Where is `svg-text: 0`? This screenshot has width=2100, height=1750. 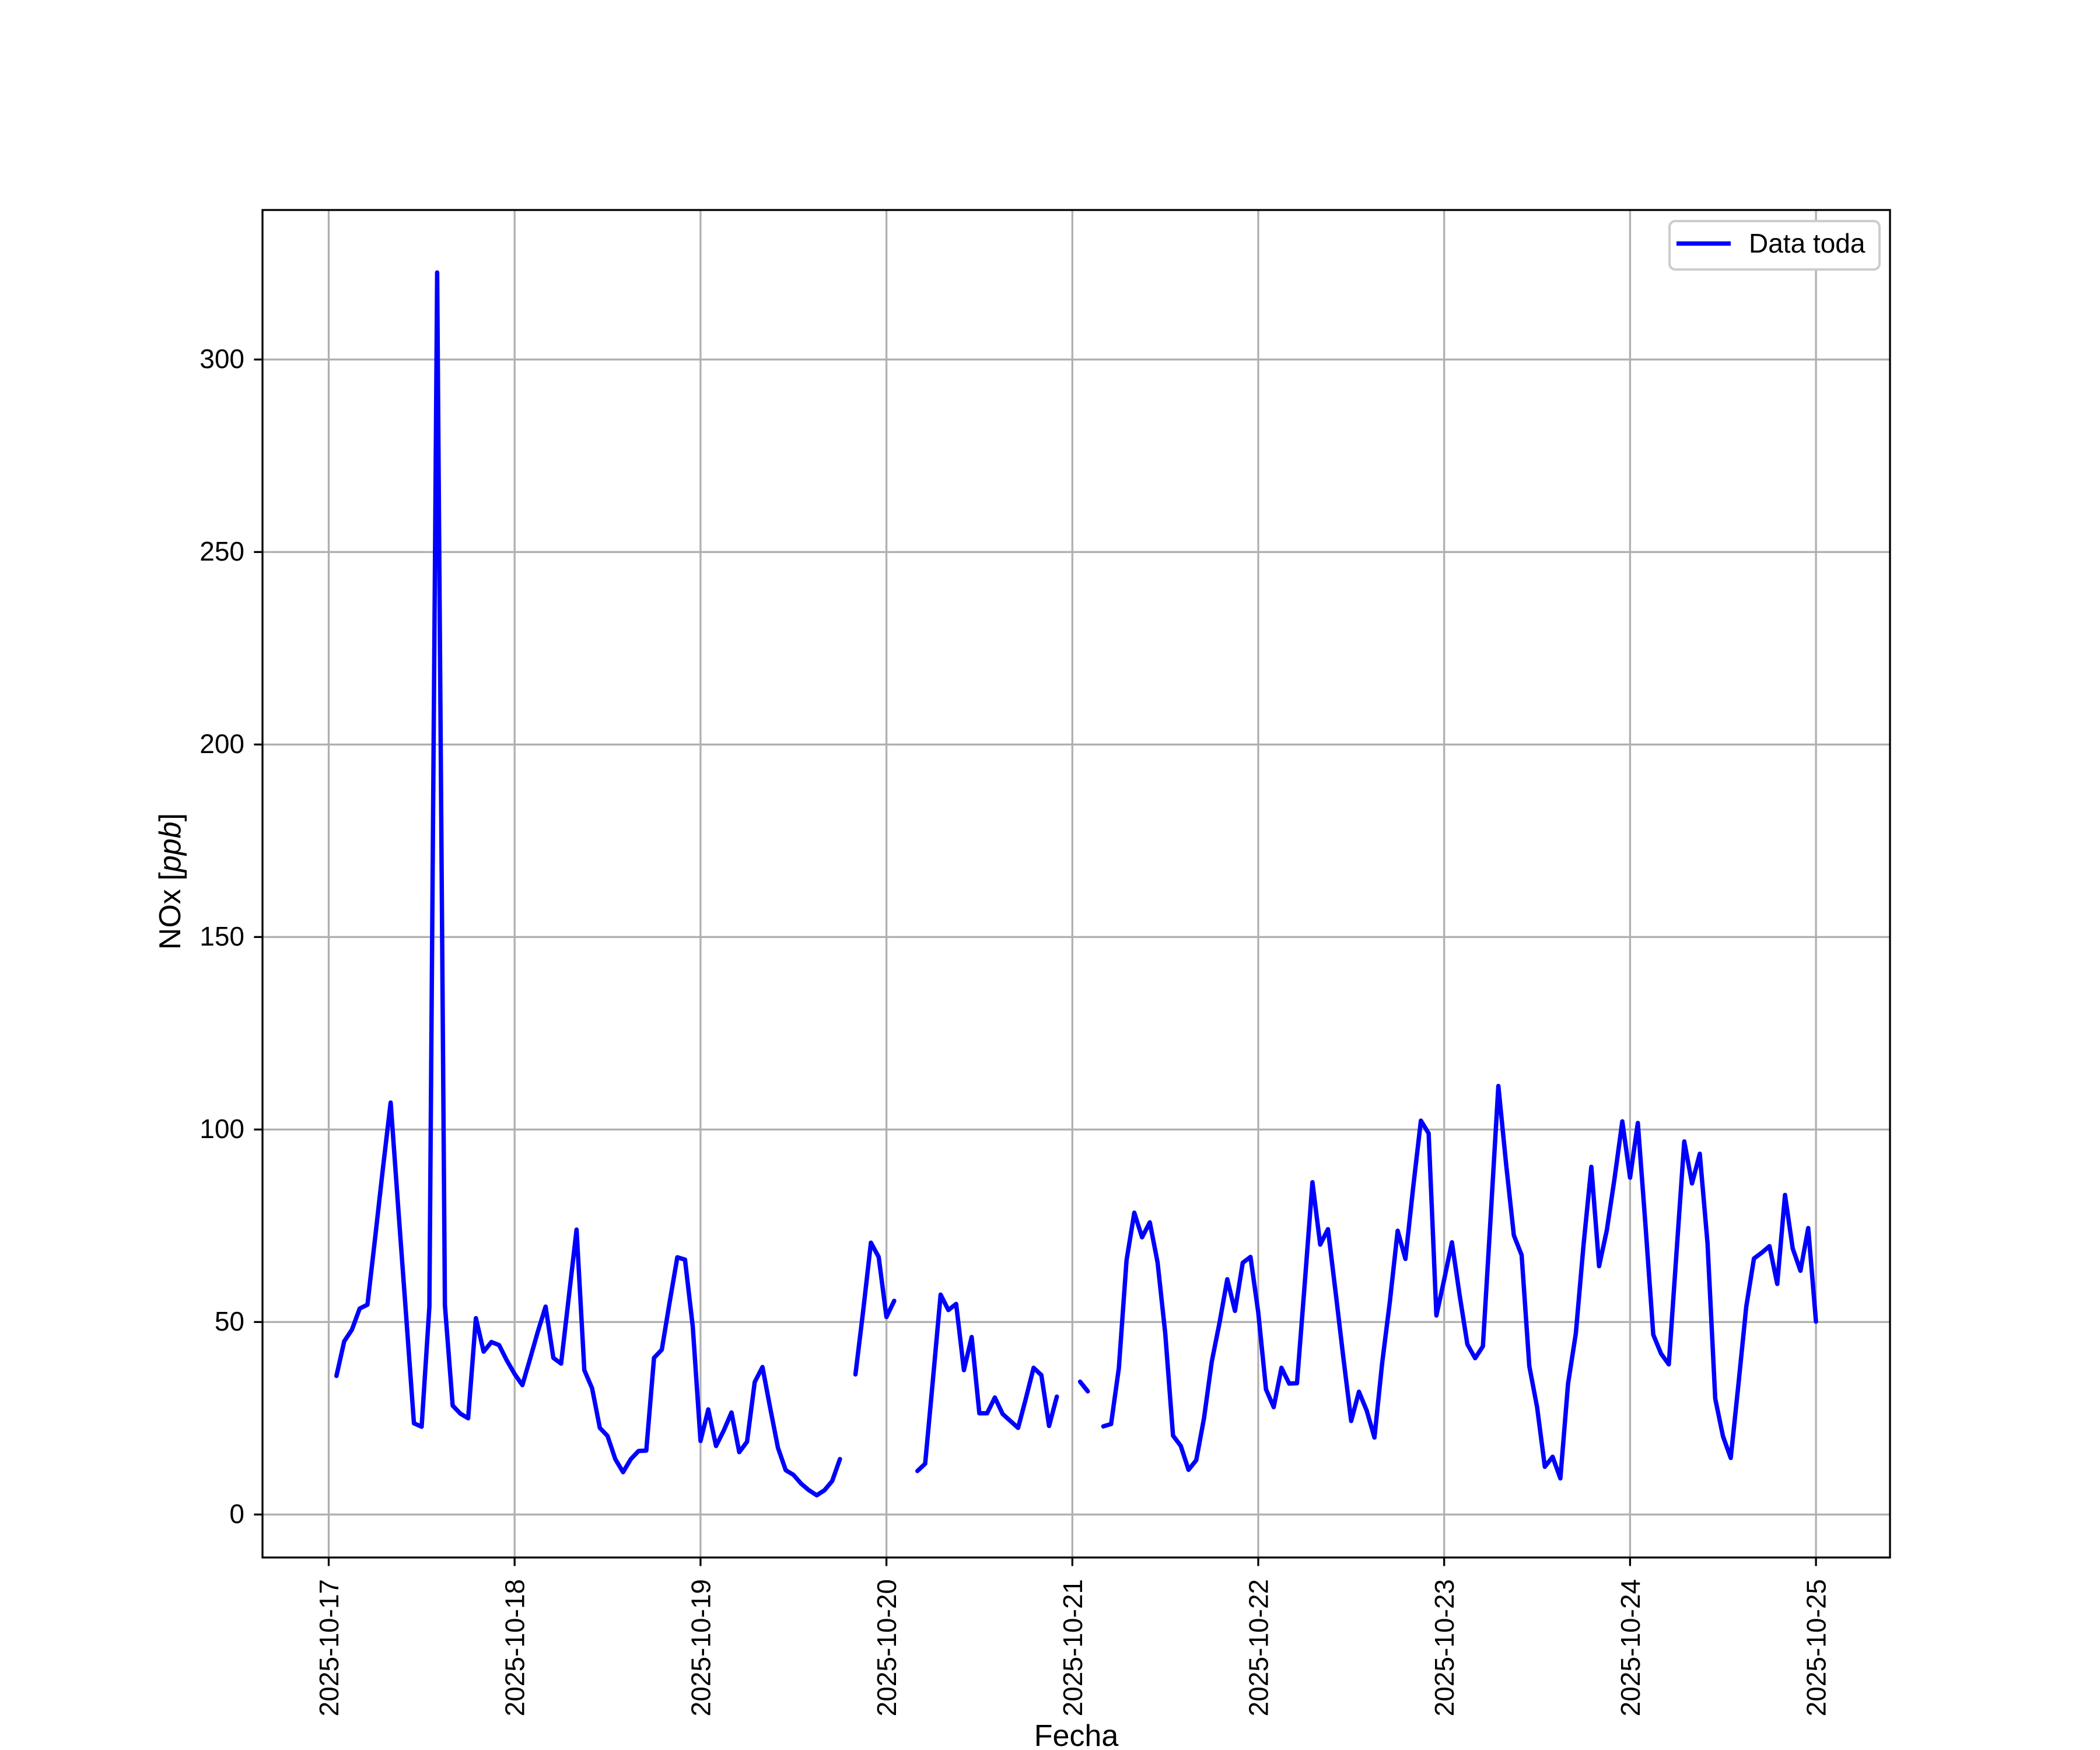 svg-text: 0 is located at coordinates (236, 1514).